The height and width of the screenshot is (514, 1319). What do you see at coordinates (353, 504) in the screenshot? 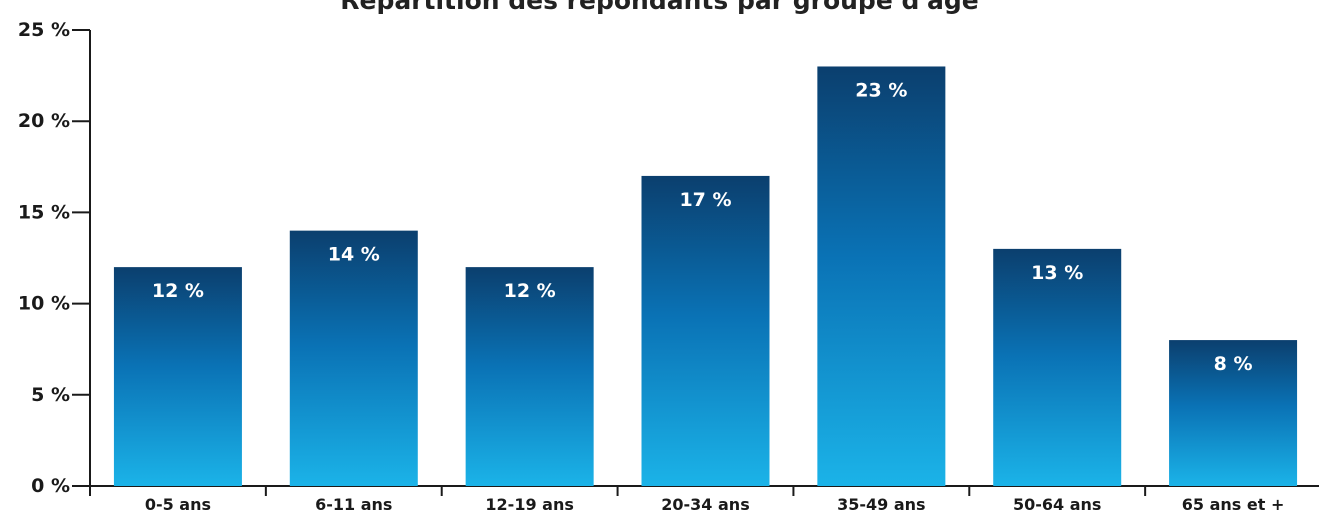
I see `x-tick-label: 6-11 ans` at bounding box center [353, 504].